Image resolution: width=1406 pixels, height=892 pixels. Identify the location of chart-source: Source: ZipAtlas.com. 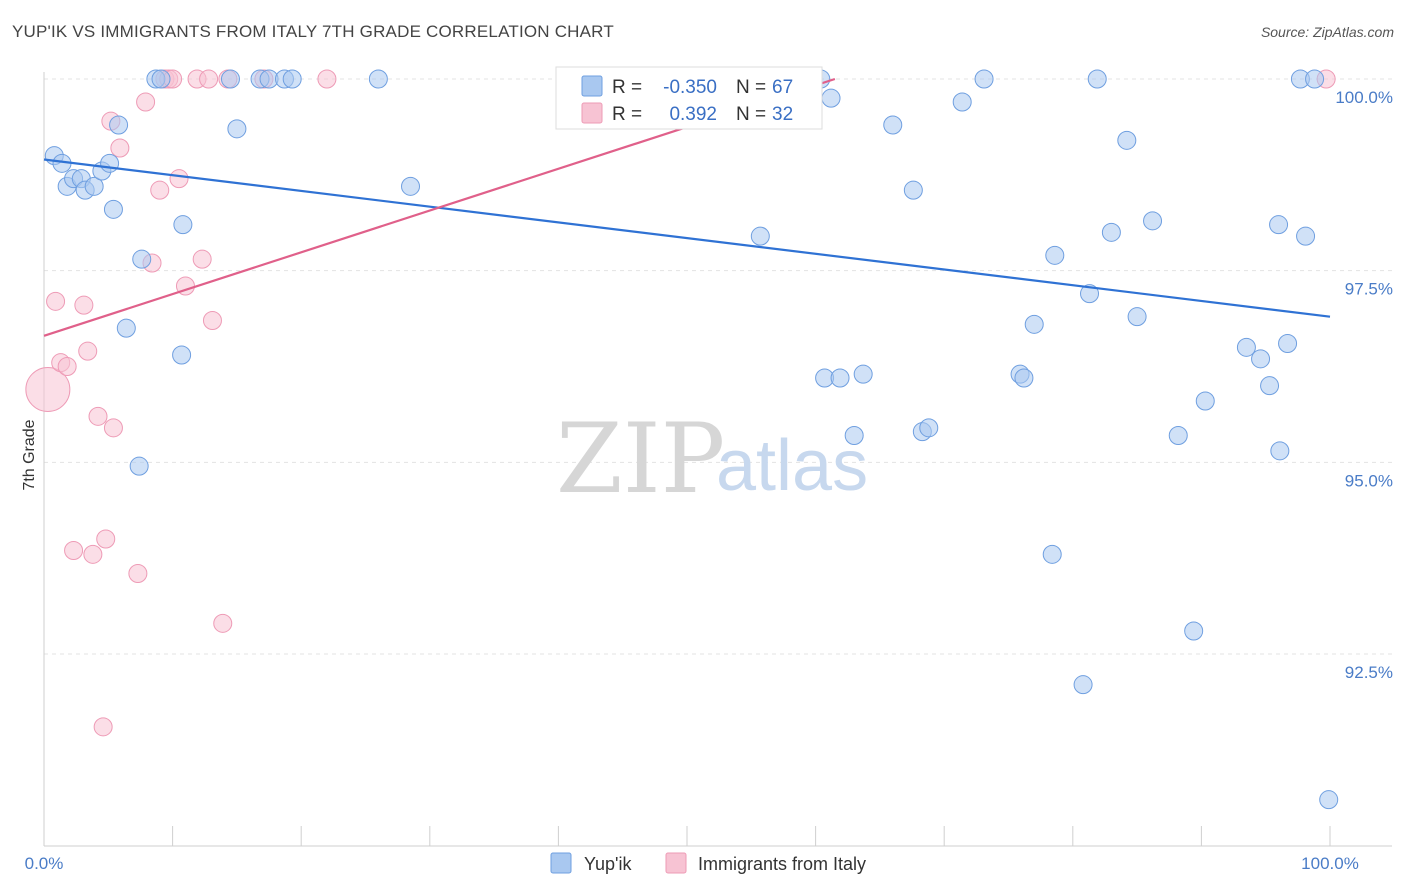
(1327, 32).